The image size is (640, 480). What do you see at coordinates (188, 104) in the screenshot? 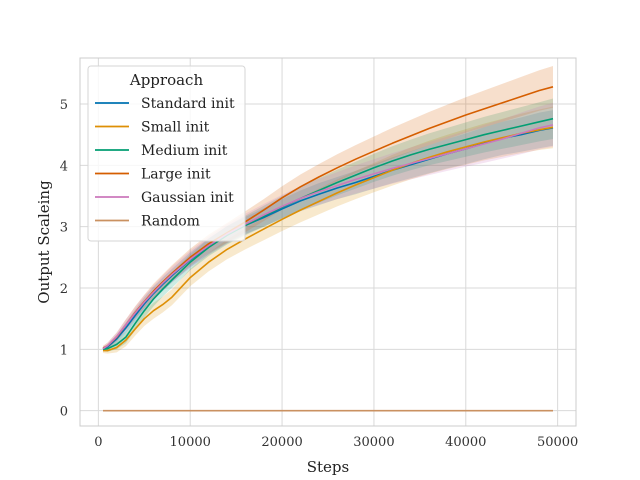
I see `legend-label-standard-init: Standard init` at bounding box center [188, 104].